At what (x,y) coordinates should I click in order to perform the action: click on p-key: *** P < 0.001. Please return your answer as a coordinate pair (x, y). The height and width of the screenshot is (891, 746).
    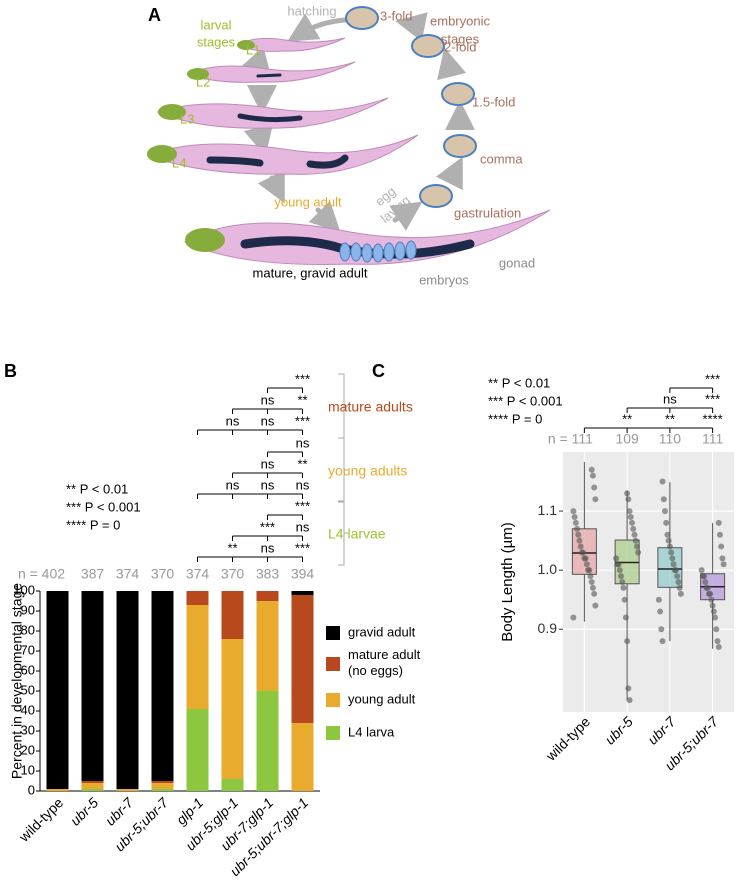
    Looking at the image, I should click on (103, 506).